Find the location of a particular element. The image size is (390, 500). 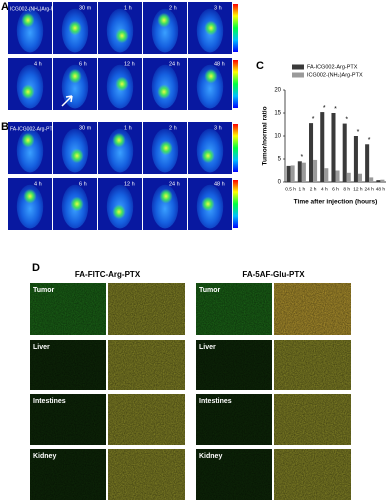

y-tick-label: 15 is located at coordinates (277, 114).